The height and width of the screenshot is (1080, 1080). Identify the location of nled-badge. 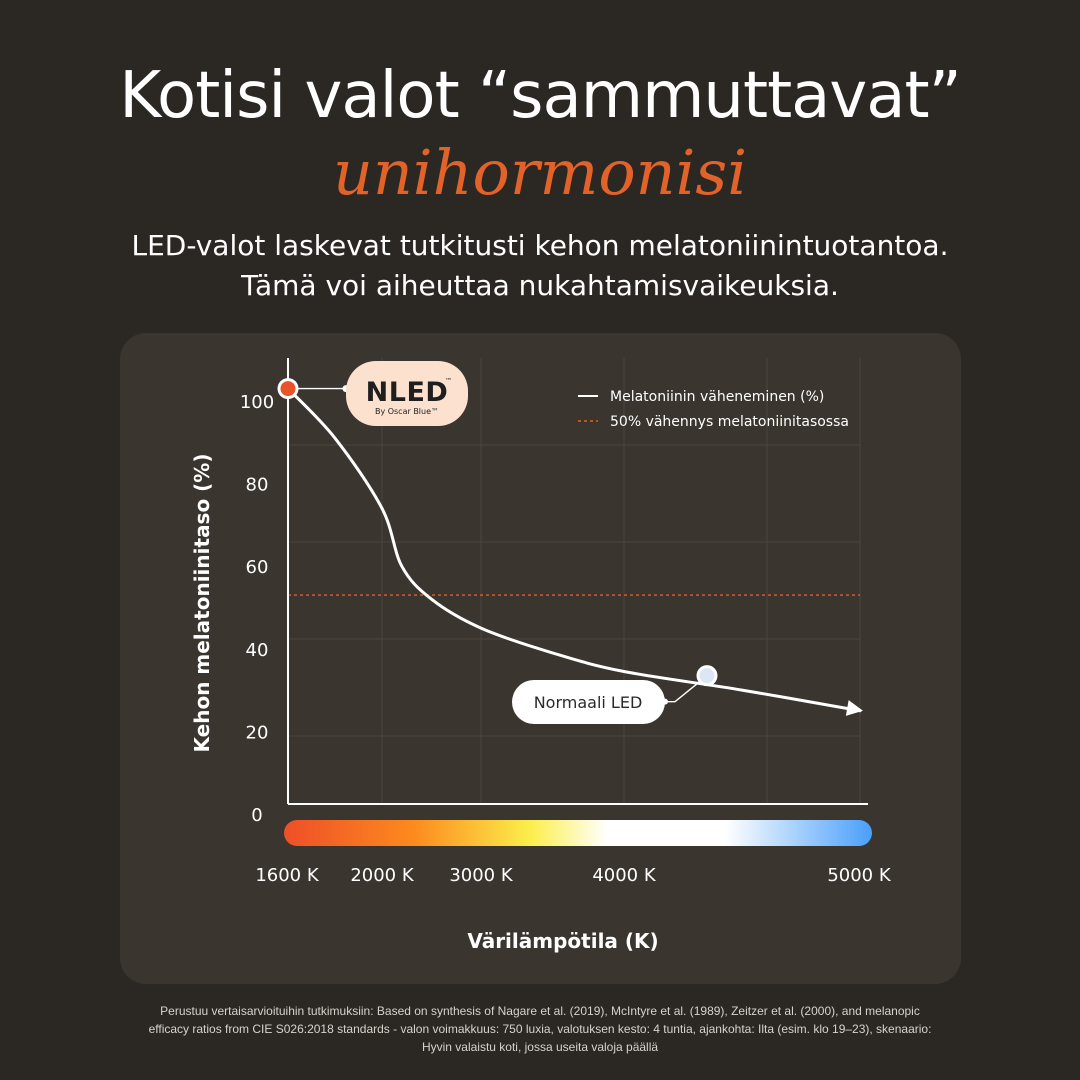
(407, 393).